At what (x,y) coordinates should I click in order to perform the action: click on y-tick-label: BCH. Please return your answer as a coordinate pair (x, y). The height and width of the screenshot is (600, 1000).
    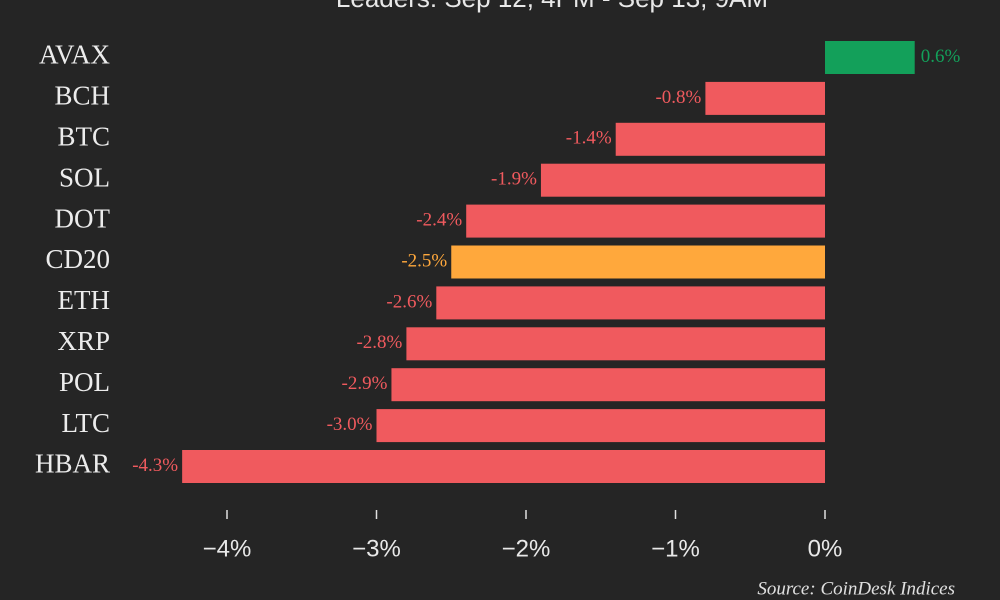
    Looking at the image, I should click on (82, 96).